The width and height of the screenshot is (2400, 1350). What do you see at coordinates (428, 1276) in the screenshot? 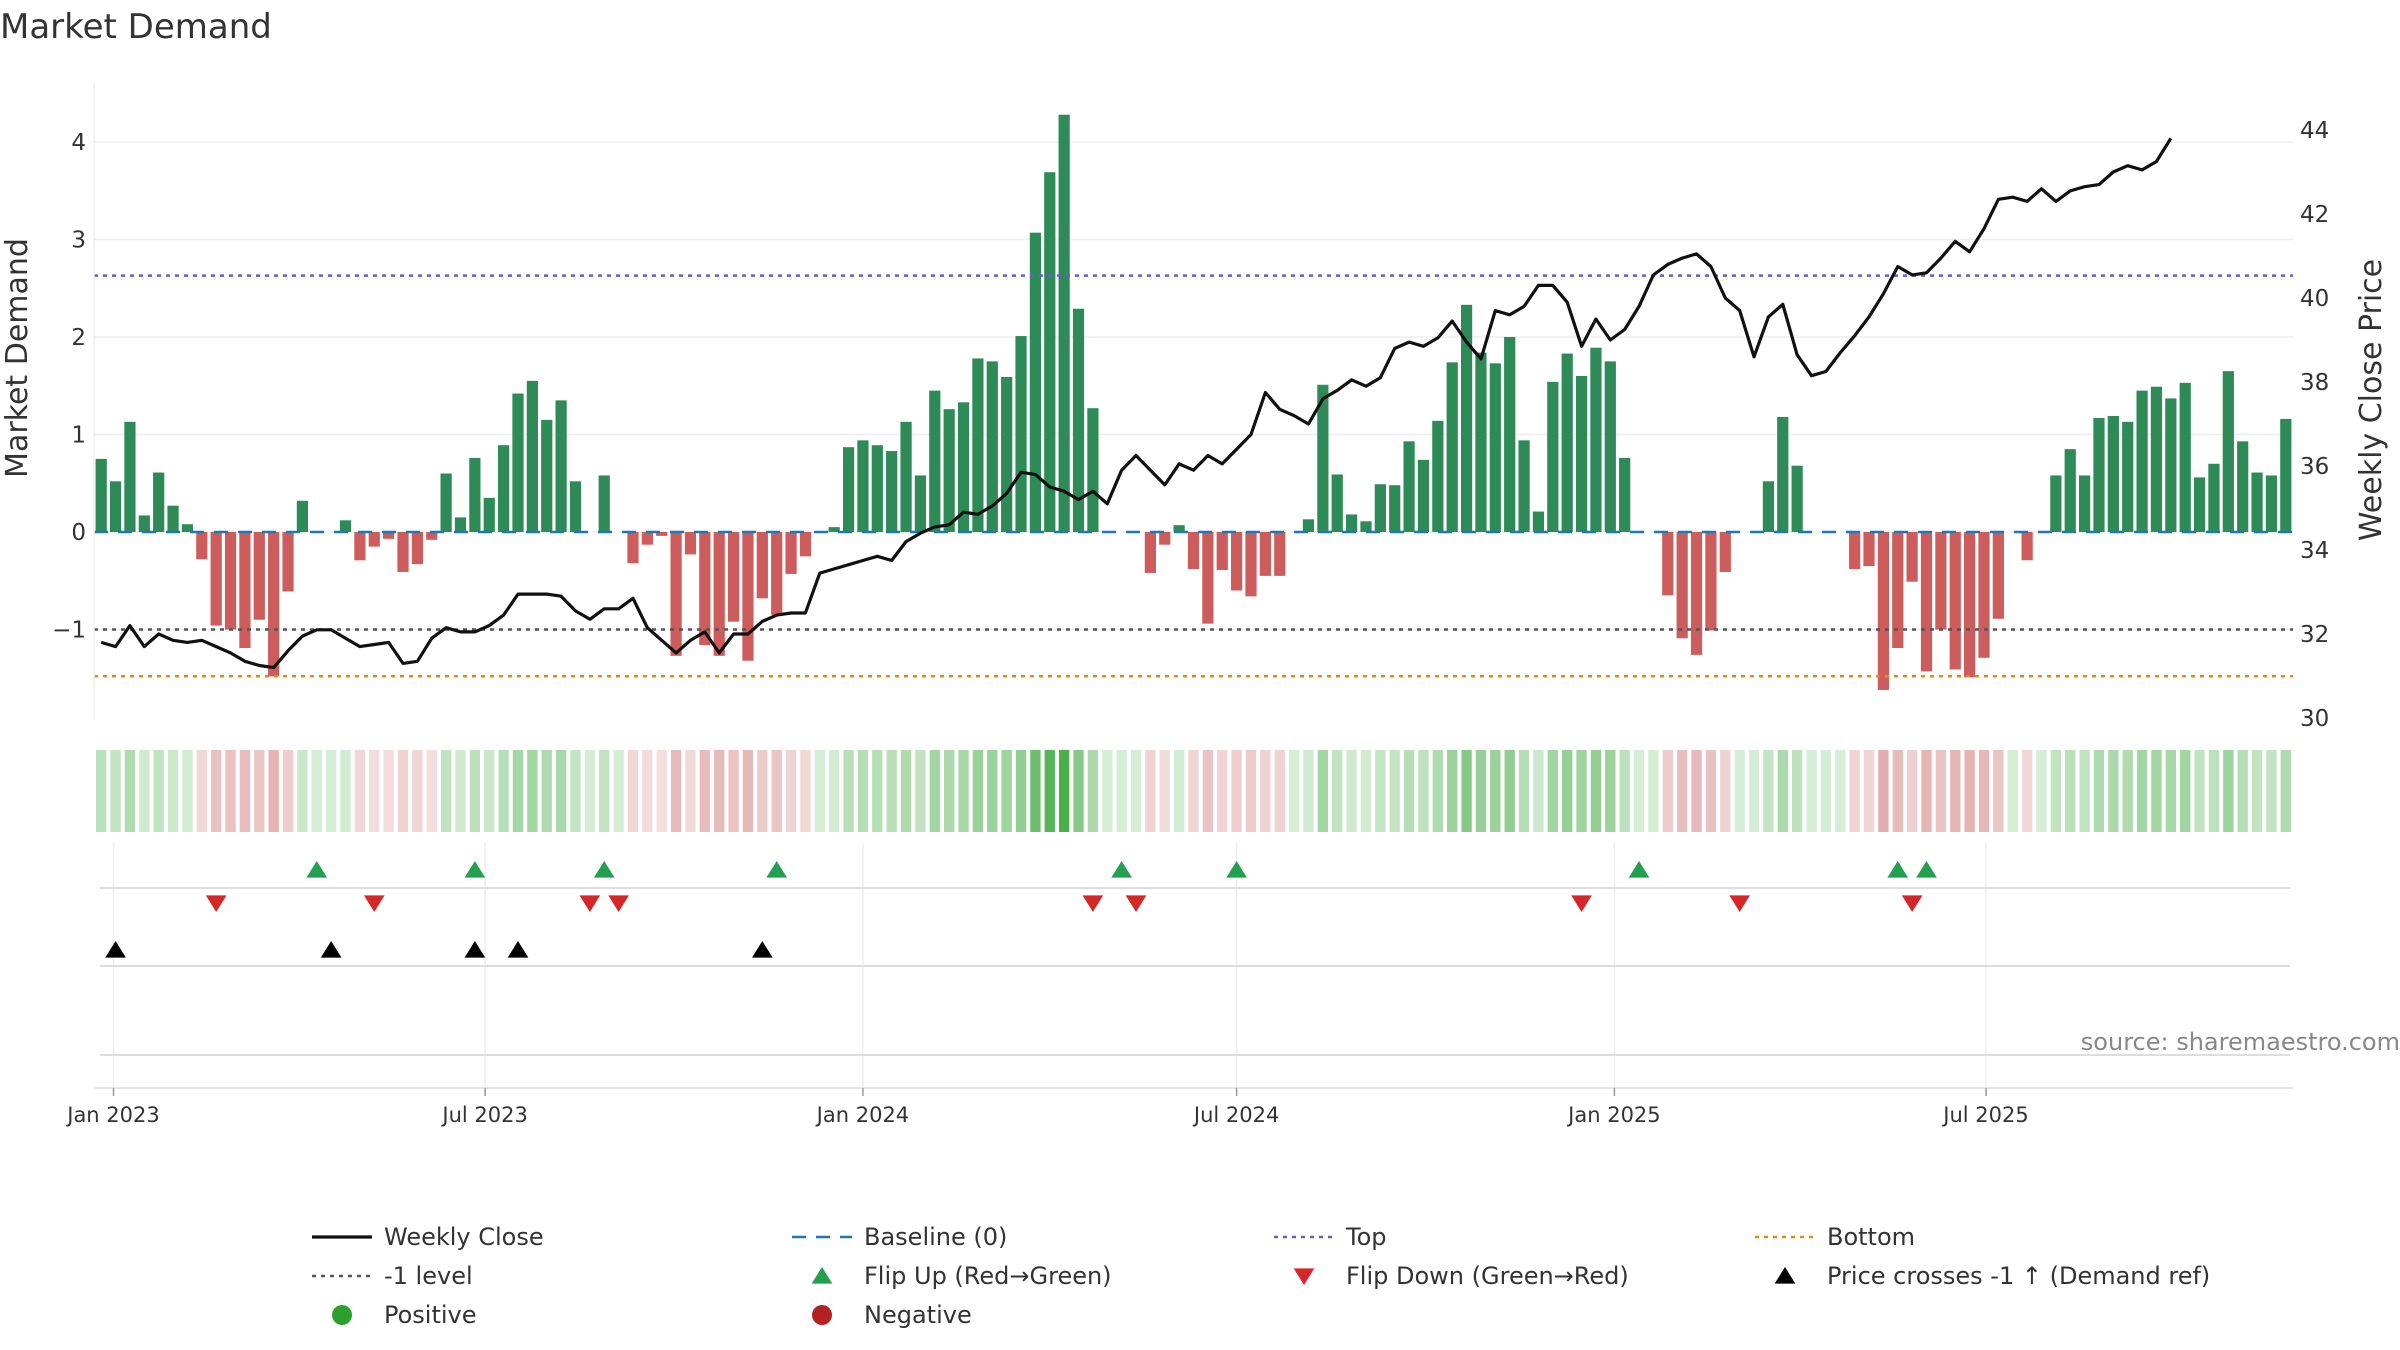
I see `legend-label: -1 level` at bounding box center [428, 1276].